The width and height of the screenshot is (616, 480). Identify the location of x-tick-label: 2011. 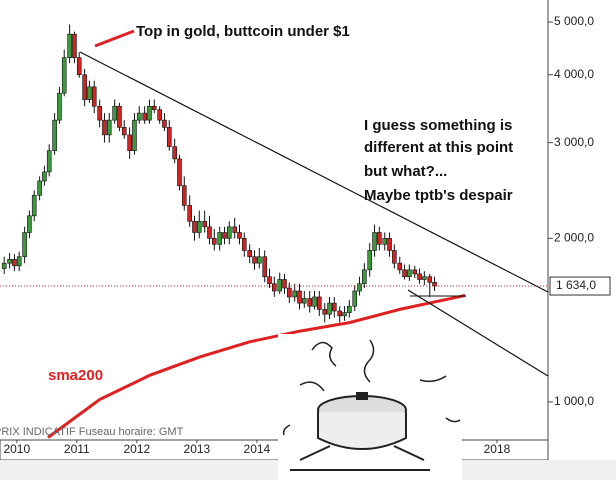
(77, 449).